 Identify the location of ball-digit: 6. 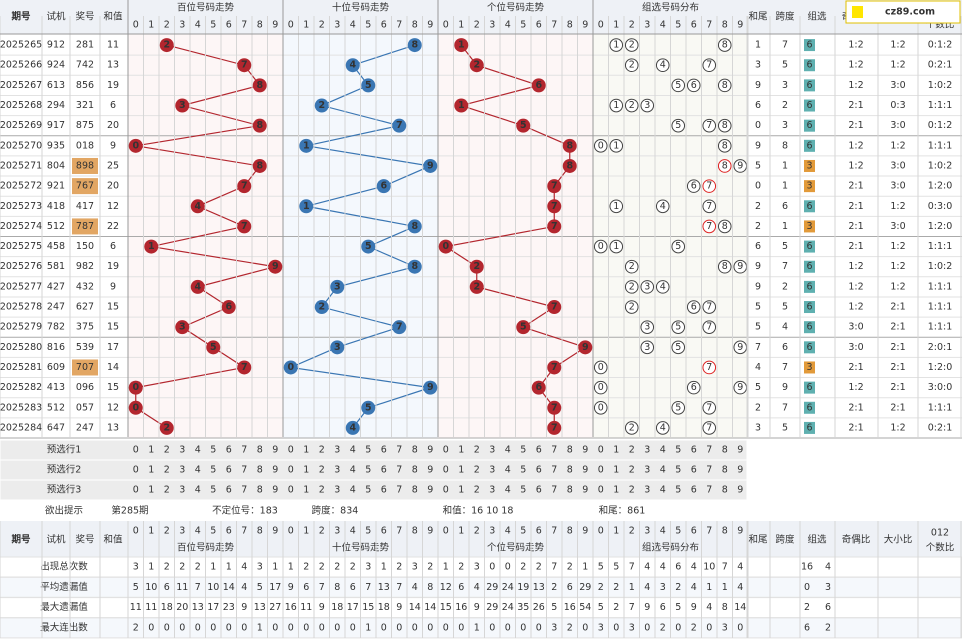
(228, 307).